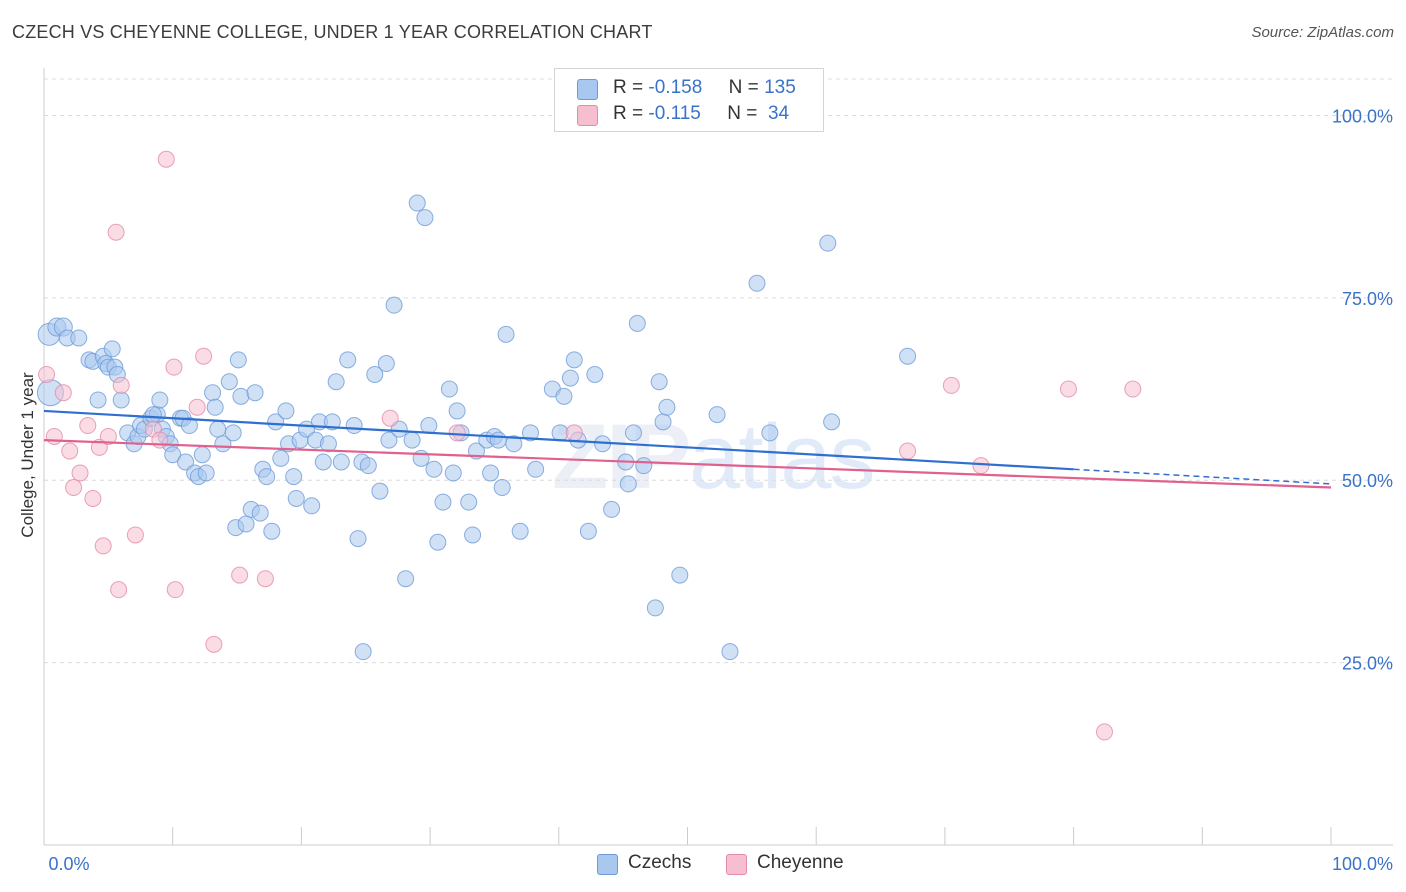 The image size is (1406, 892). I want to click on cheyenne-r-value: -0.115, so click(674, 113).